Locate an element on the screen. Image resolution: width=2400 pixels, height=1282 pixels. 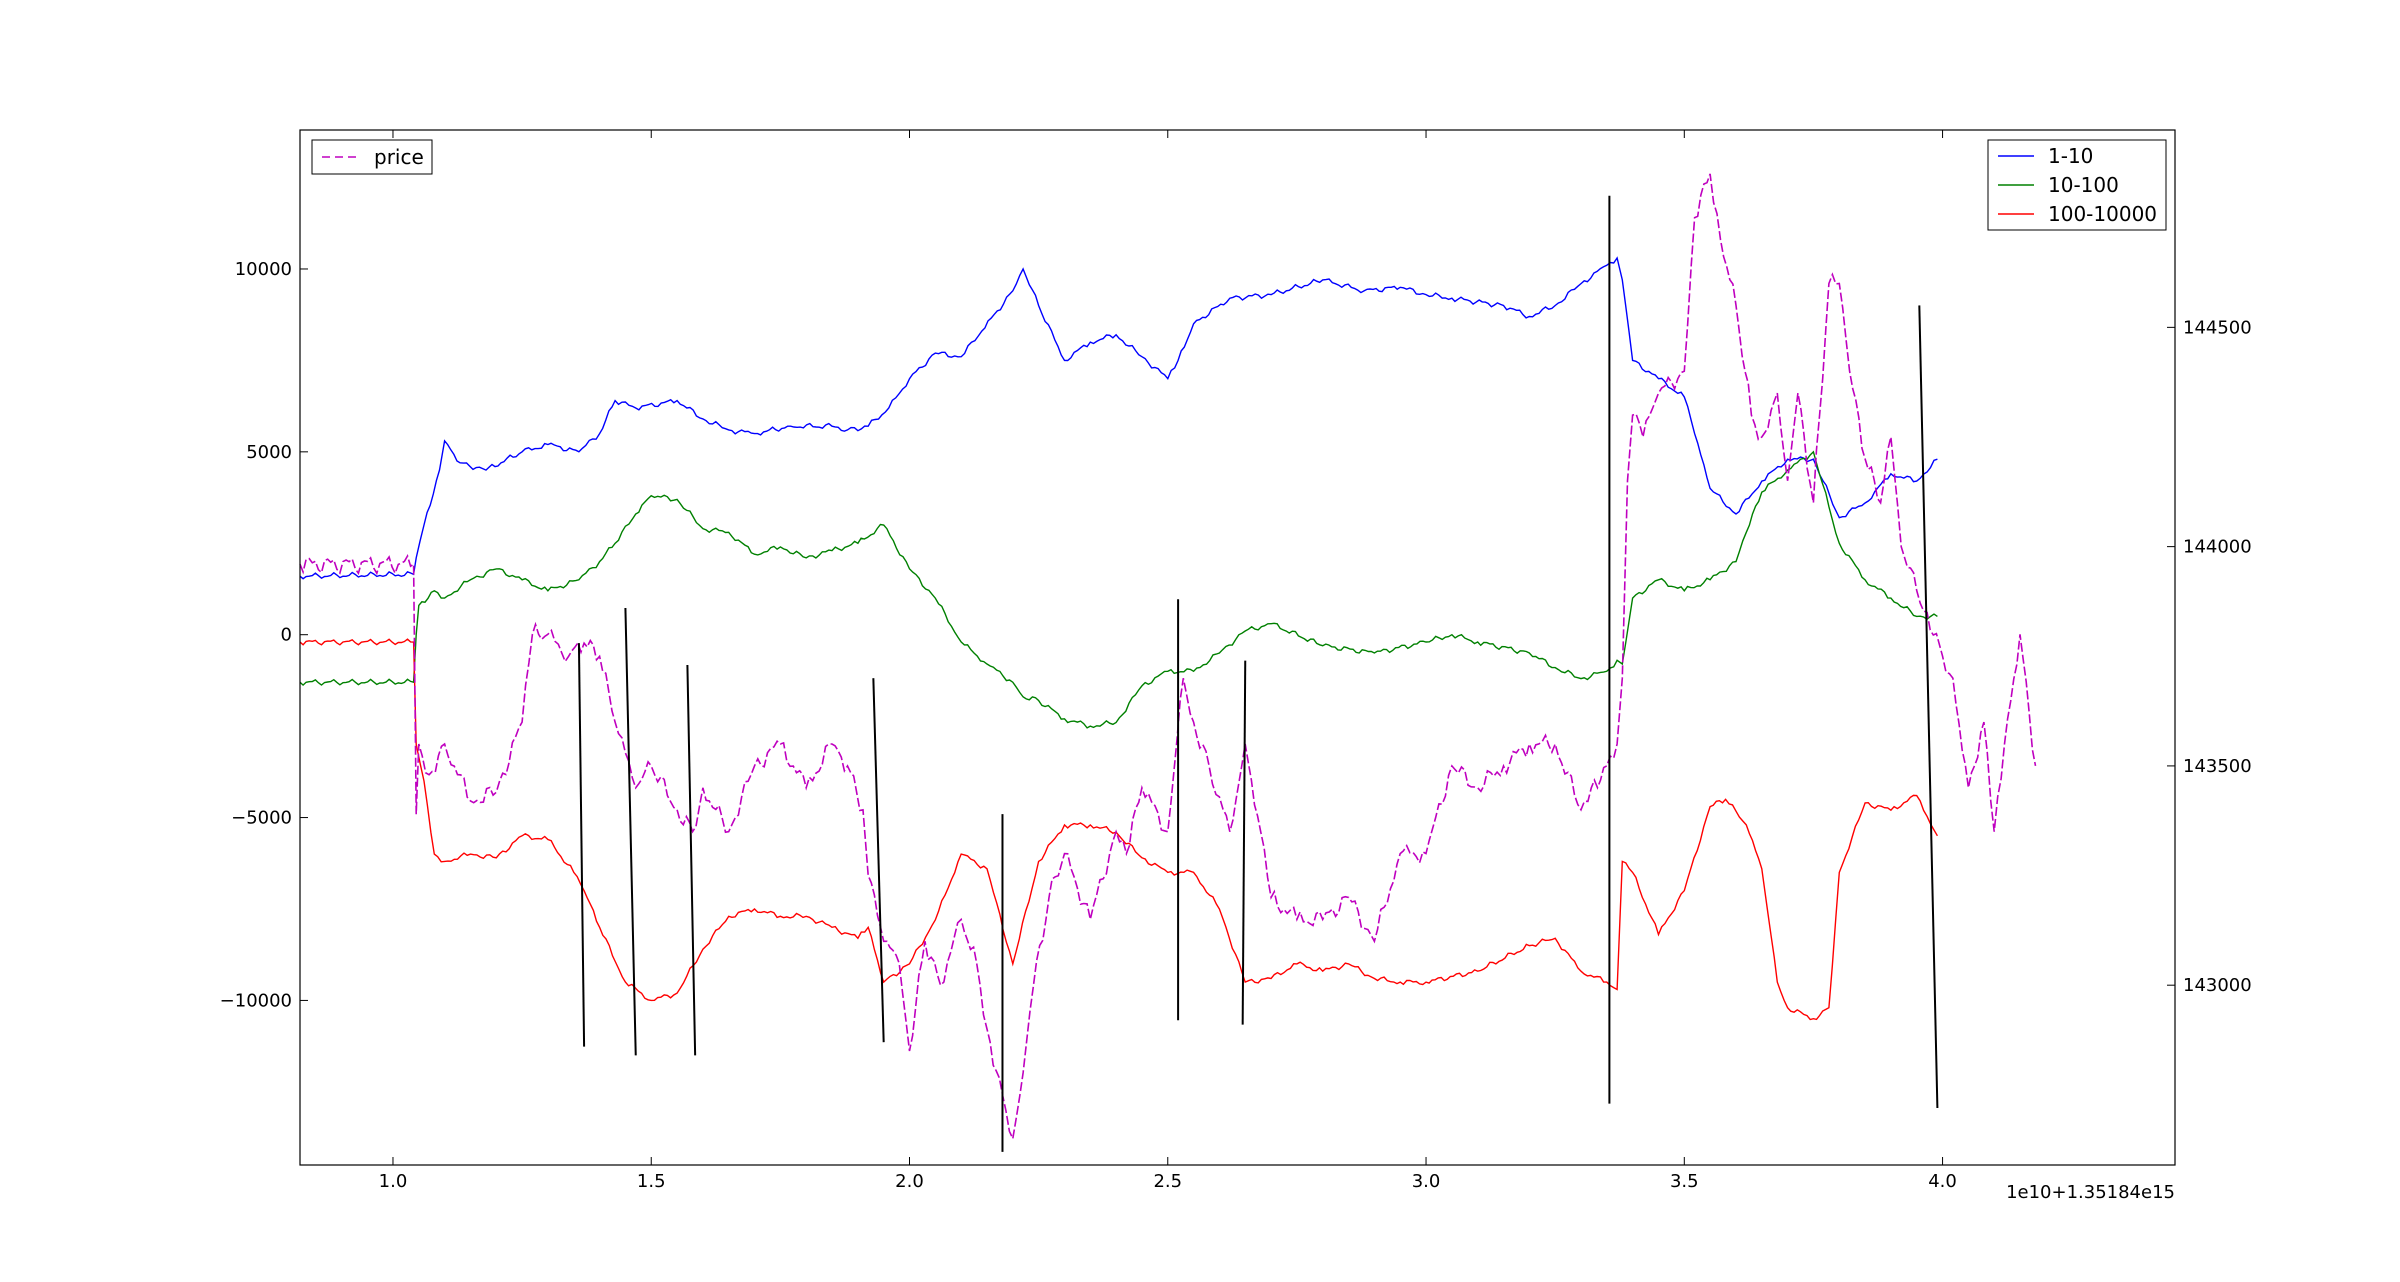
legend-right: 1-10 10-100 100-10000 is located at coordinates (2077, 185).